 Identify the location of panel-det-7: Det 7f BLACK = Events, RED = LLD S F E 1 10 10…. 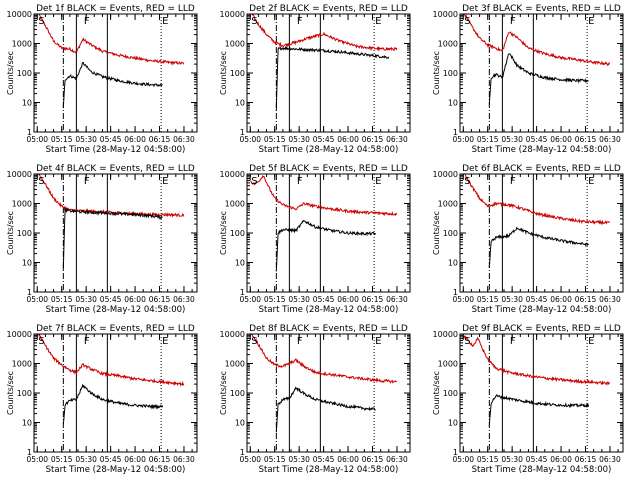
(102, 399).